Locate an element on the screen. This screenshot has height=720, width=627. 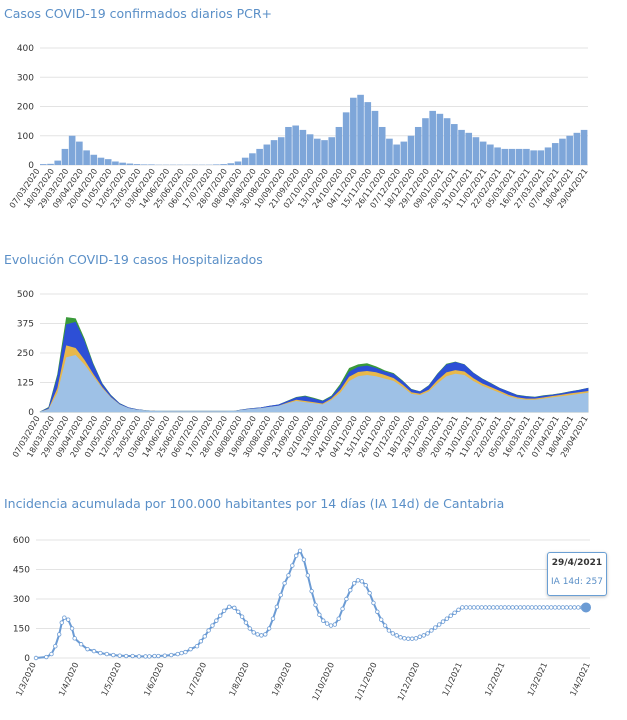
x-tick-label: 1/4/2021 is located at coordinates (579, 679).